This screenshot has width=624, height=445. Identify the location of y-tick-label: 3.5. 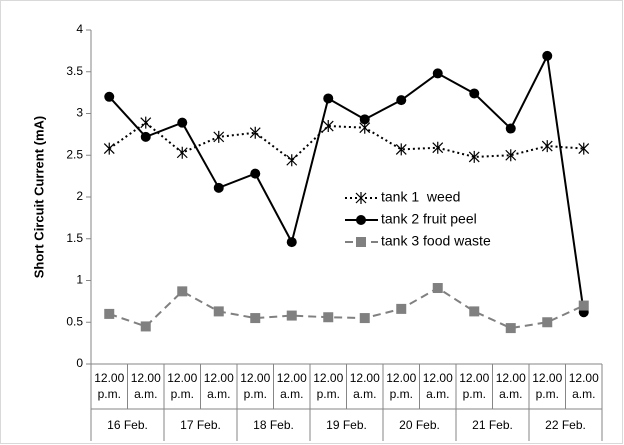
(74, 71).